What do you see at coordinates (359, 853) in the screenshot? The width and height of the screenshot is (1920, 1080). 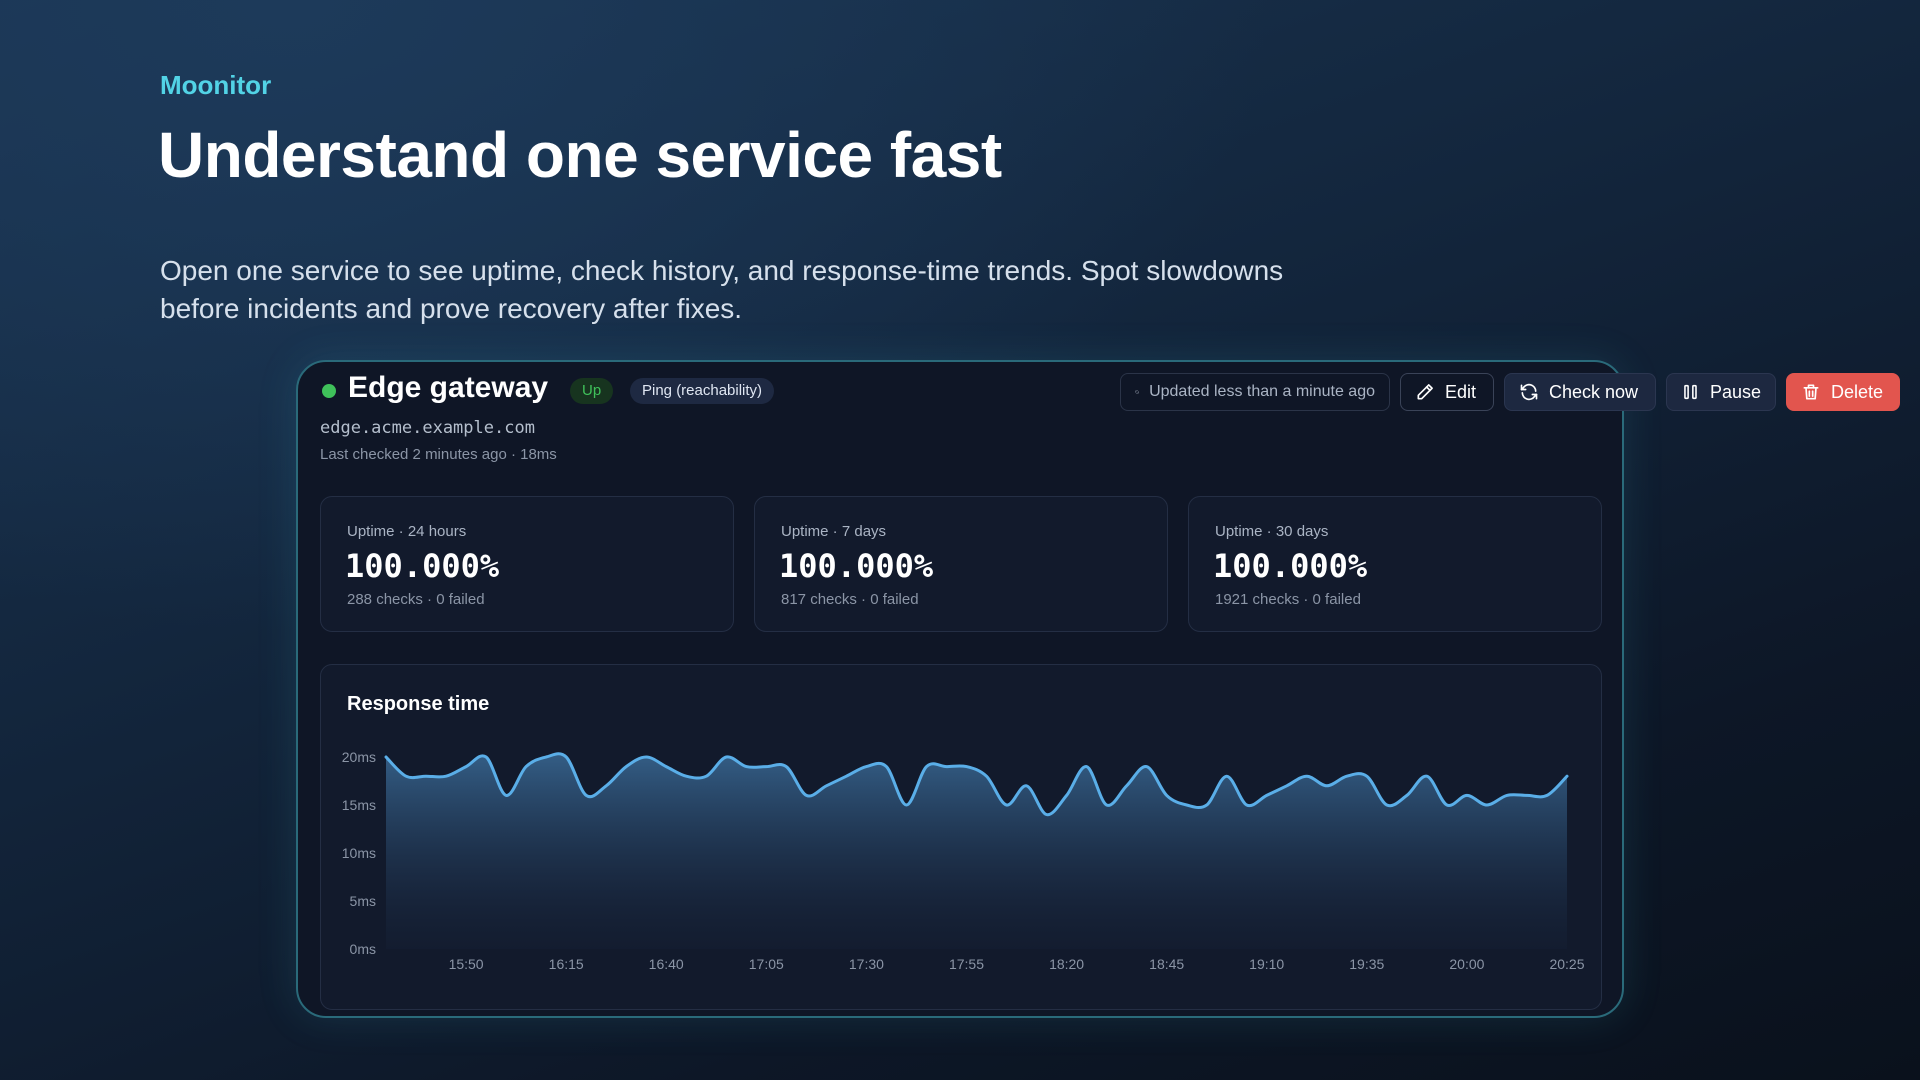 I see `y-tick-label: 10ms` at bounding box center [359, 853].